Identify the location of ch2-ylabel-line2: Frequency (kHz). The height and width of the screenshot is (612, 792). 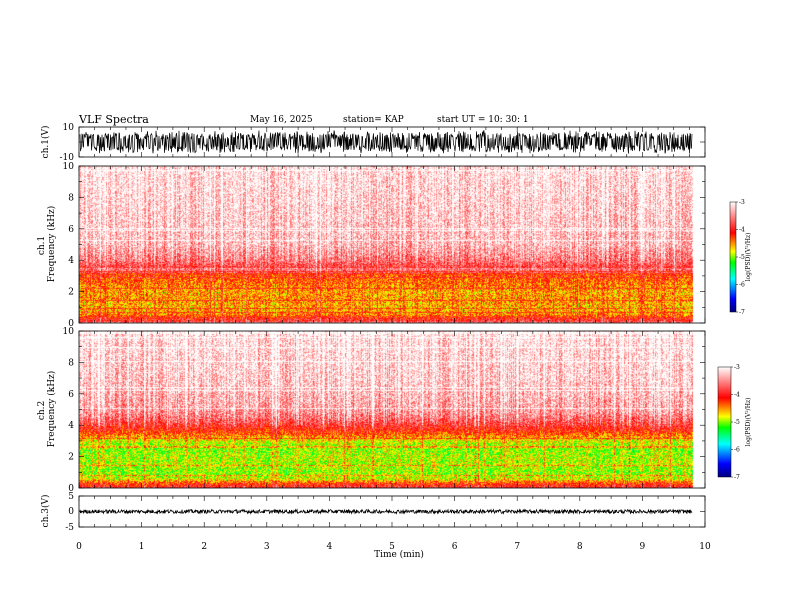
(51, 409).